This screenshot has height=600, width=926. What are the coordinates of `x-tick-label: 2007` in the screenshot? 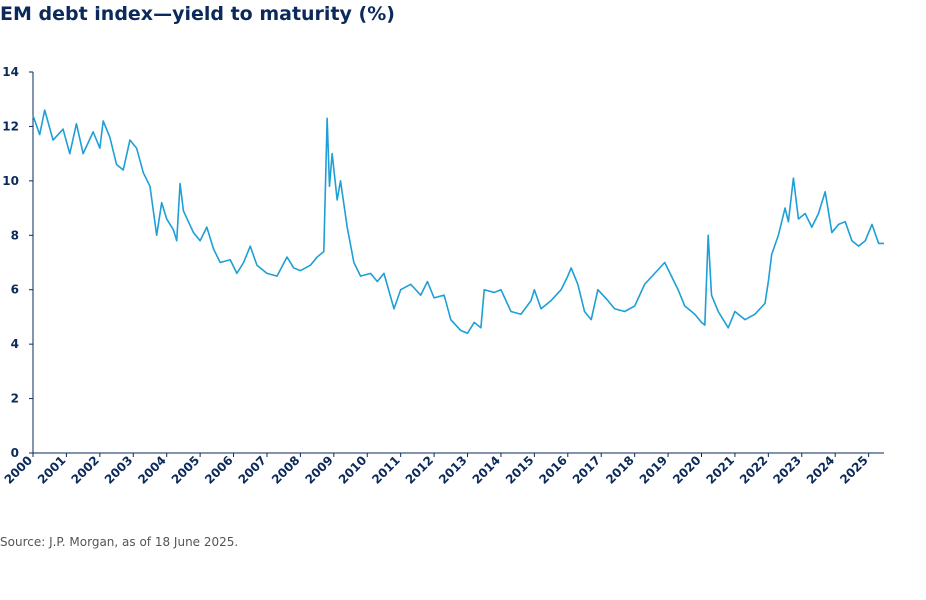 It's located at (253, 470).